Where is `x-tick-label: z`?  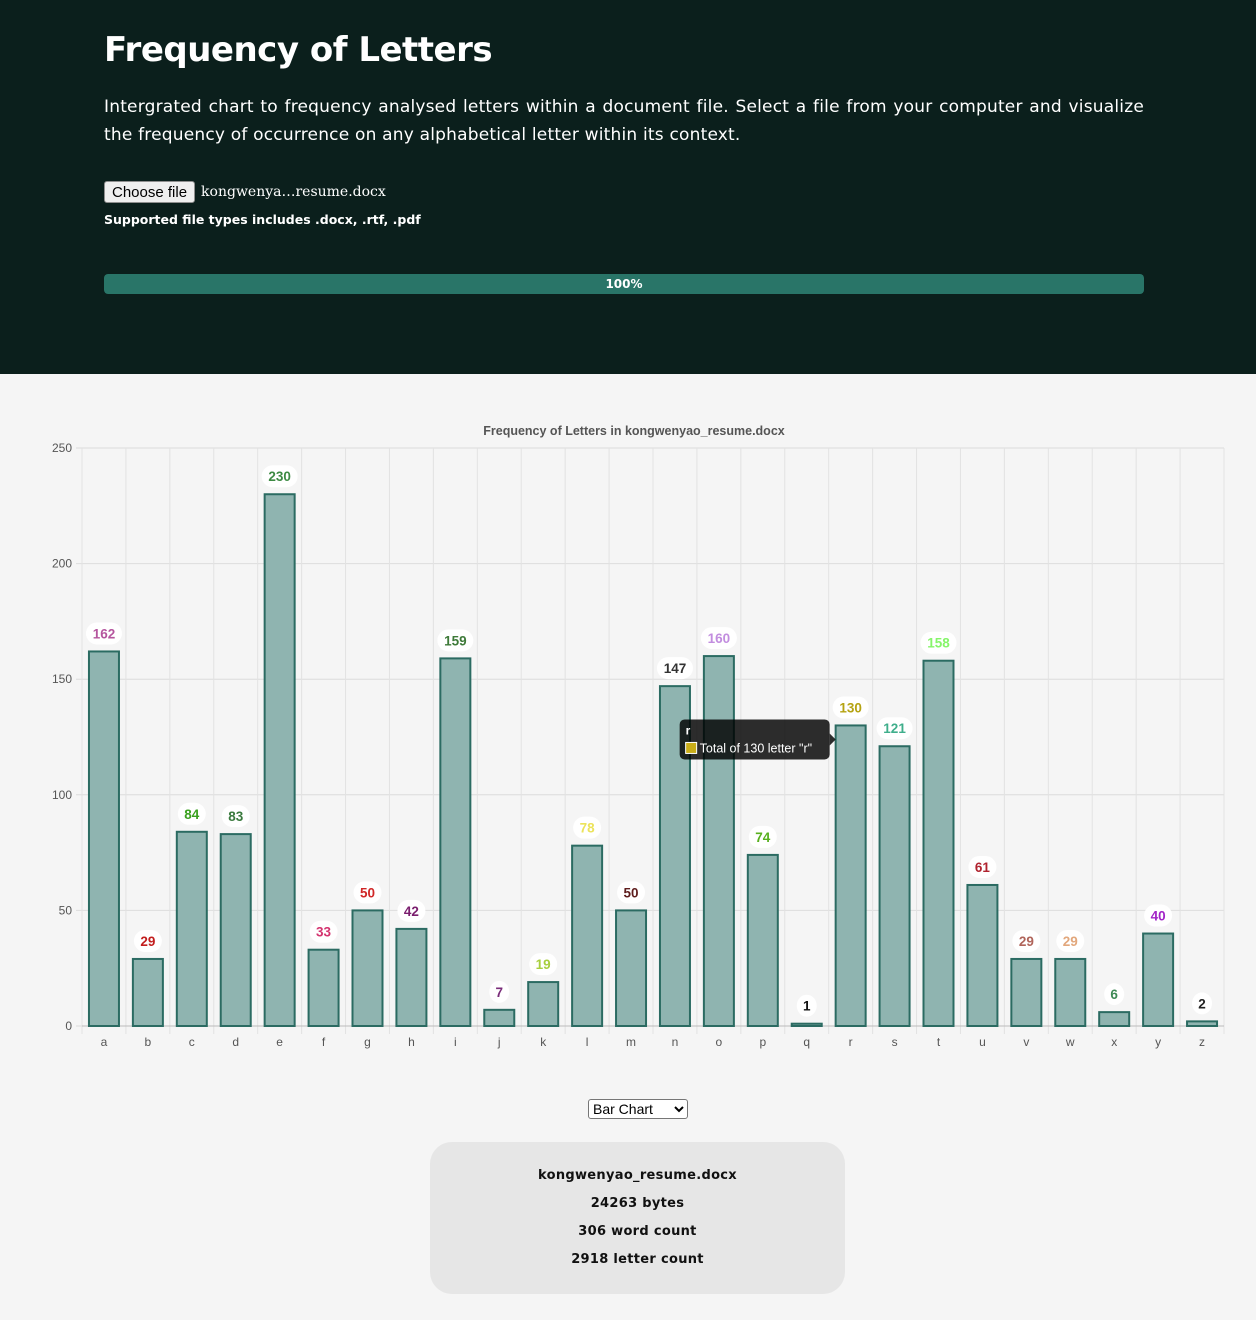
x-tick-label: z is located at coordinates (1202, 1042).